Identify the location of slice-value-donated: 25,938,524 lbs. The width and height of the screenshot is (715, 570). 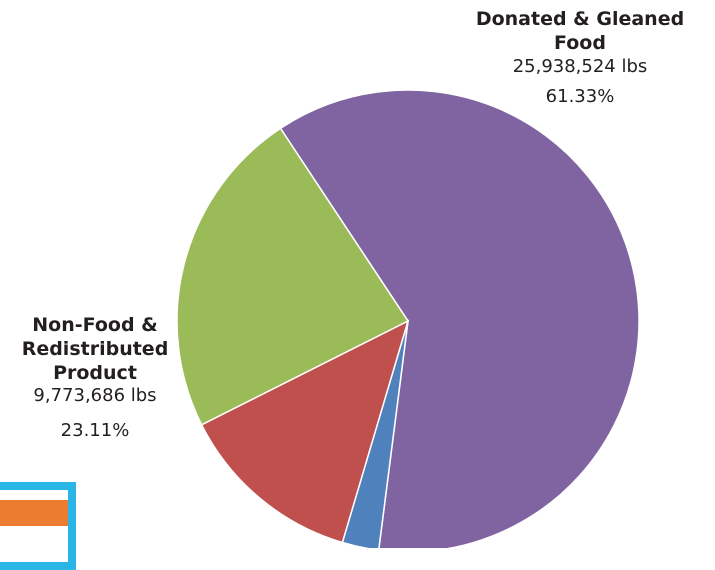
(580, 66).